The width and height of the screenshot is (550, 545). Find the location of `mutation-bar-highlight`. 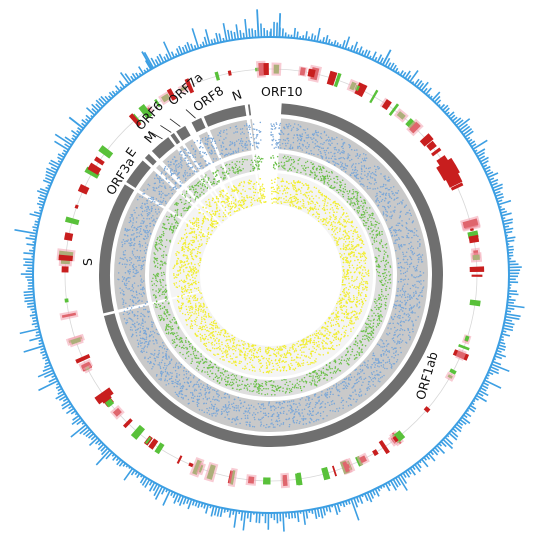

mutation-bar-highlight is located at coordinates (149, 109).